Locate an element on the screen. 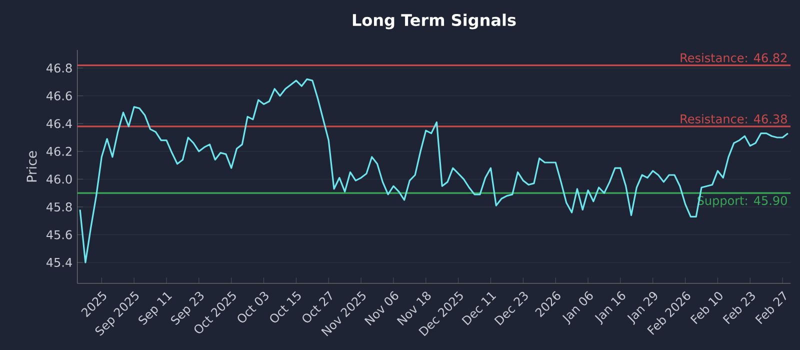  y-tick-label: 46.2 is located at coordinates (59, 151).